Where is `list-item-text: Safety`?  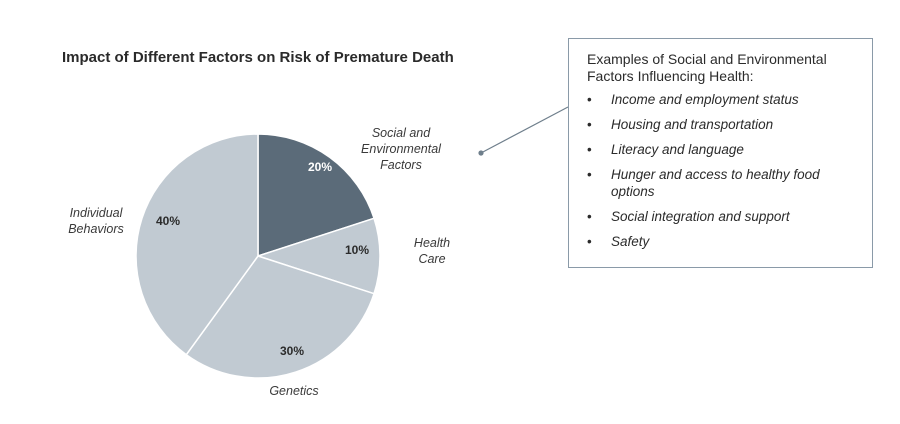
list-item-text: Safety is located at coordinates (630, 241).